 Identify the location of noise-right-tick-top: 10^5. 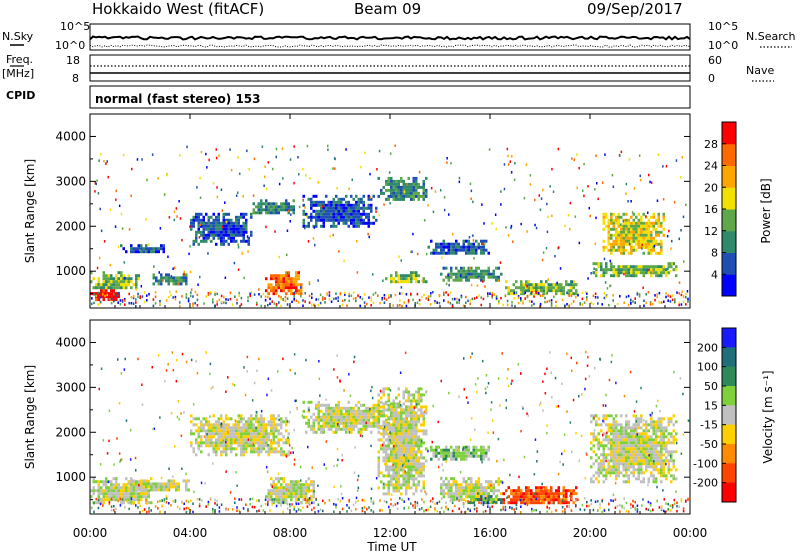
(723, 26).